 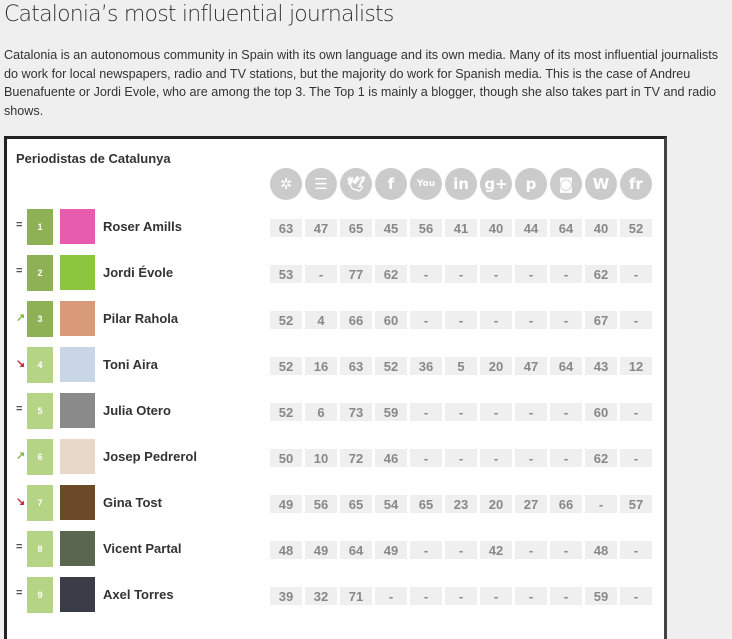 What do you see at coordinates (461, 184) in the screenshot?
I see `linkedin-icon: in` at bounding box center [461, 184].